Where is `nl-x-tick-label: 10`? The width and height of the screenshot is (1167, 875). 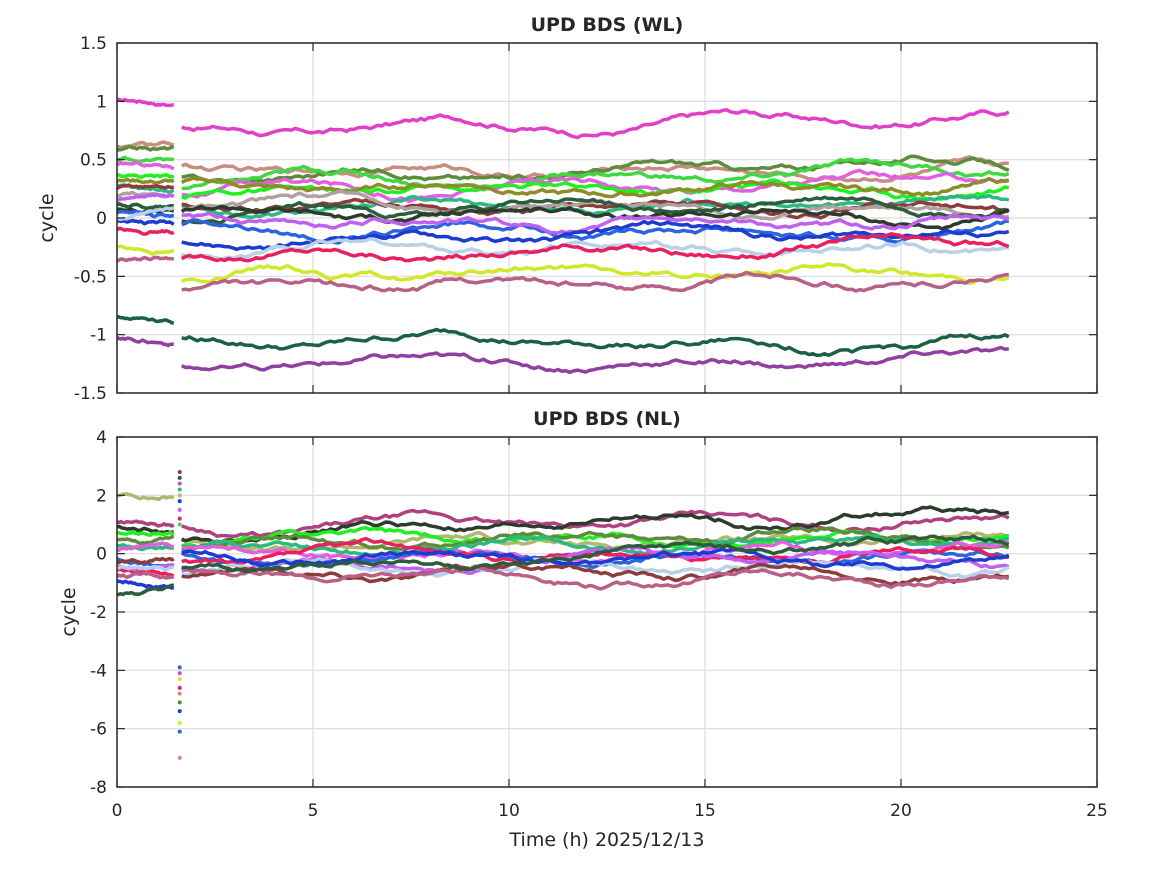 nl-x-tick-label: 10 is located at coordinates (509, 811).